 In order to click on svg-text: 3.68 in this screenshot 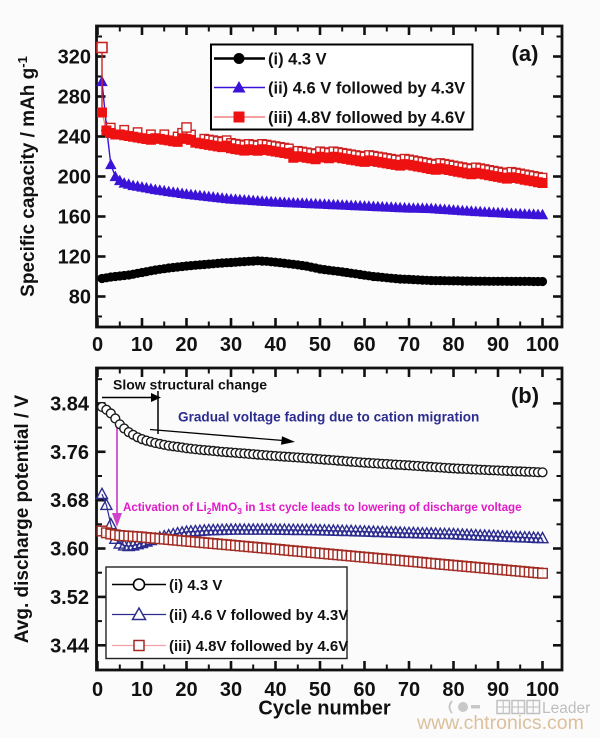, I will do `click(69, 501)`.